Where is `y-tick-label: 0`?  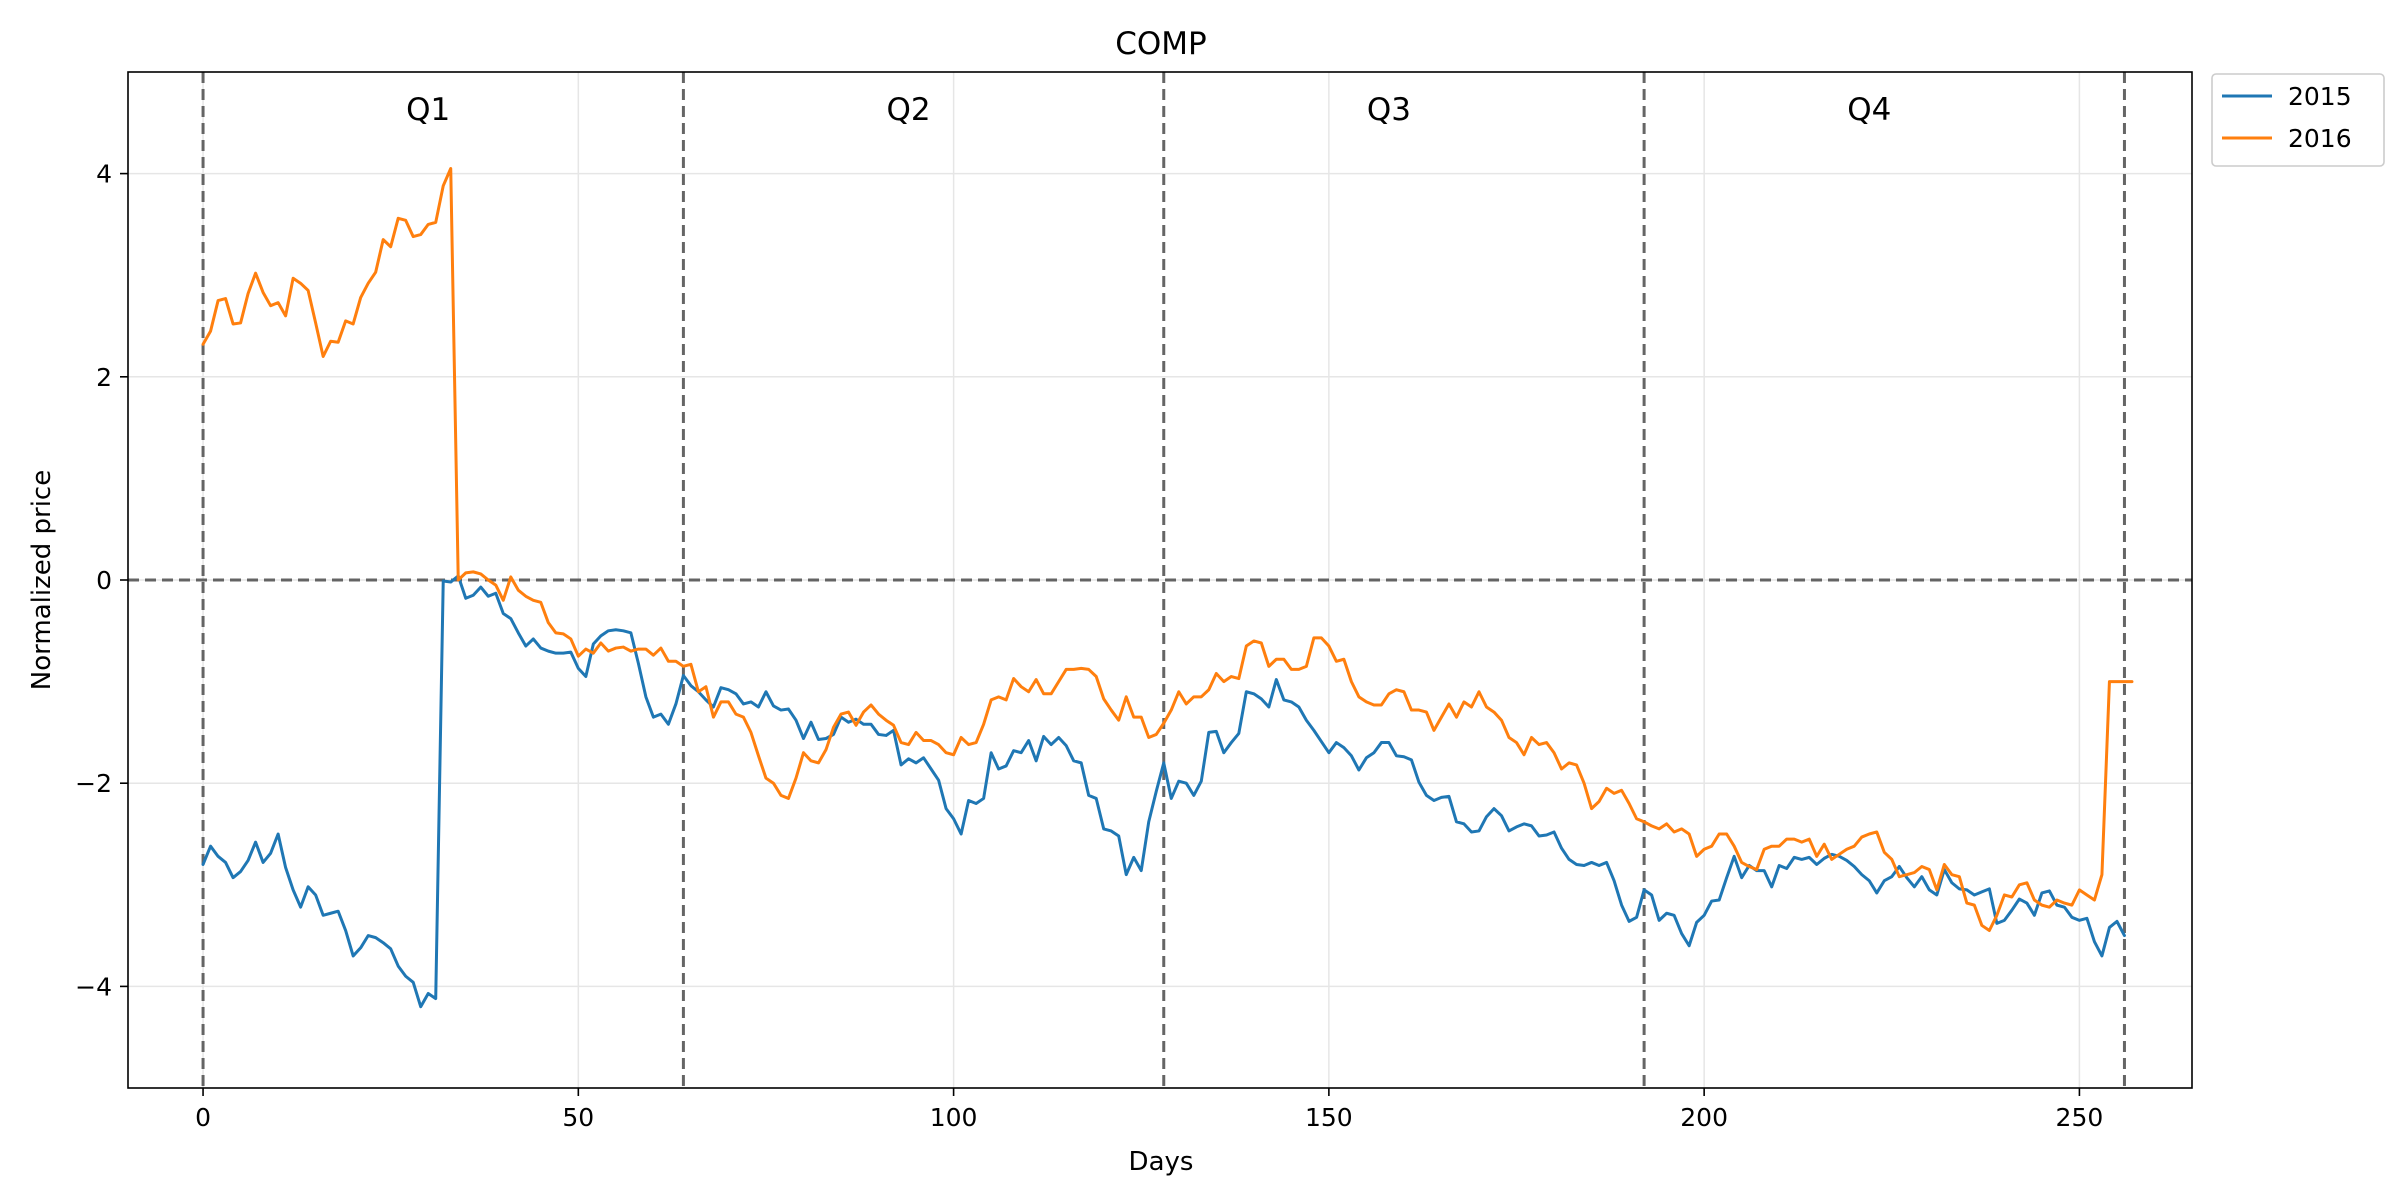
y-tick-label: 0 is located at coordinates (104, 580).